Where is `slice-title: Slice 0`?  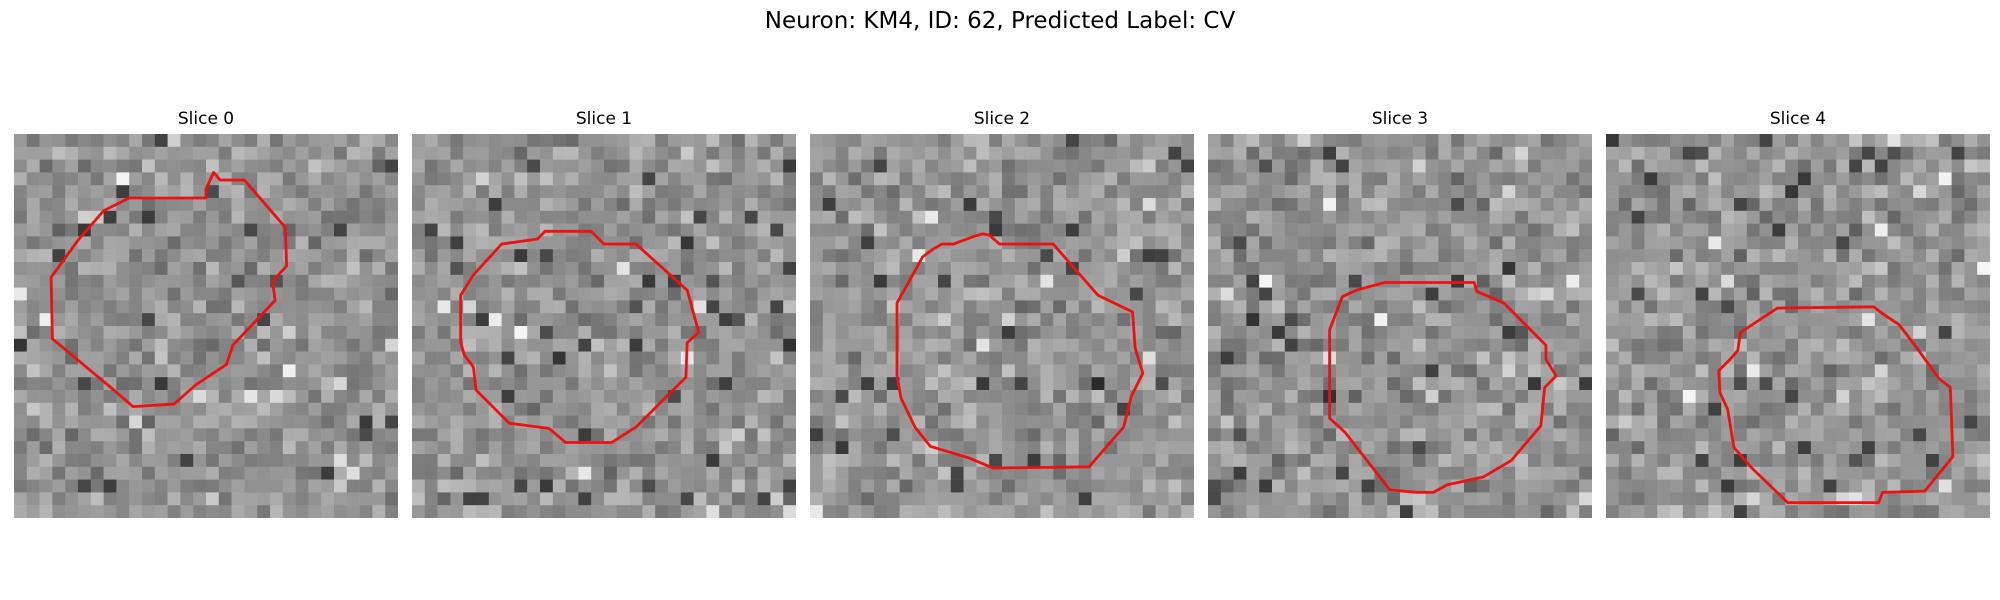
slice-title: Slice 0 is located at coordinates (206, 119).